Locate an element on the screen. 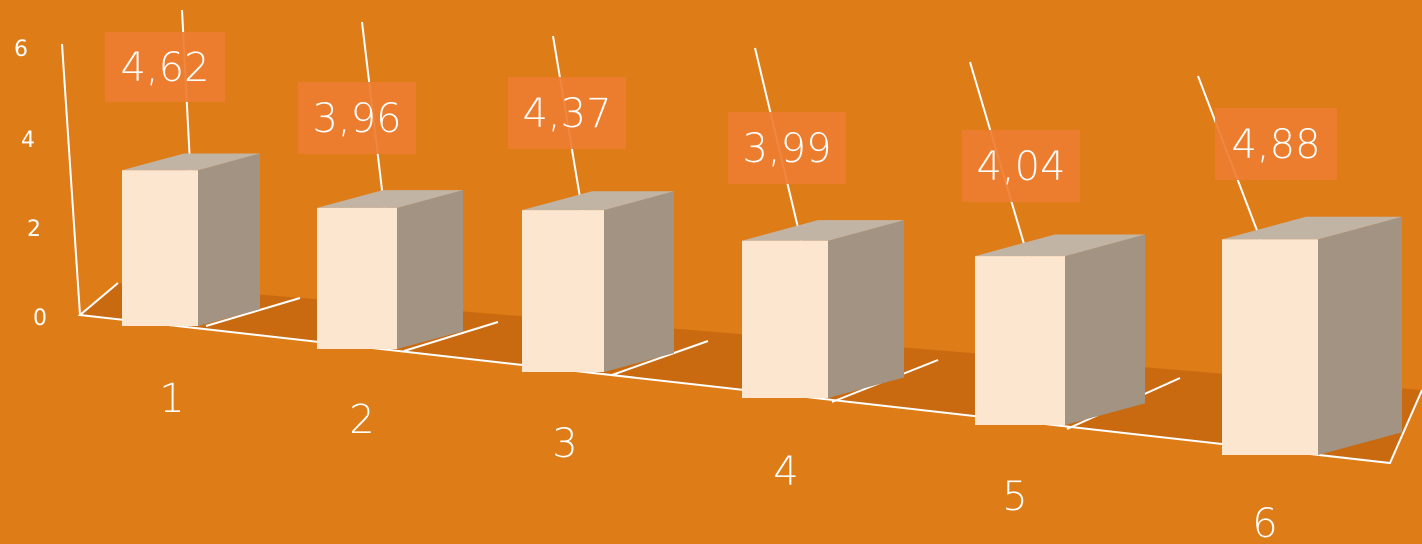 The image size is (1422, 544). data-label: 4,04 is located at coordinates (1021, 166).